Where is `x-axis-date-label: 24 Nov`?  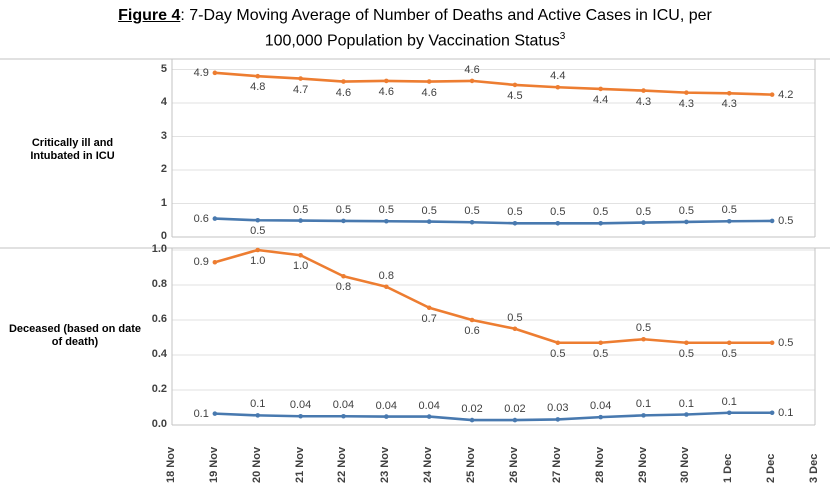
x-axis-date-label: 24 Nov is located at coordinates (428, 464).